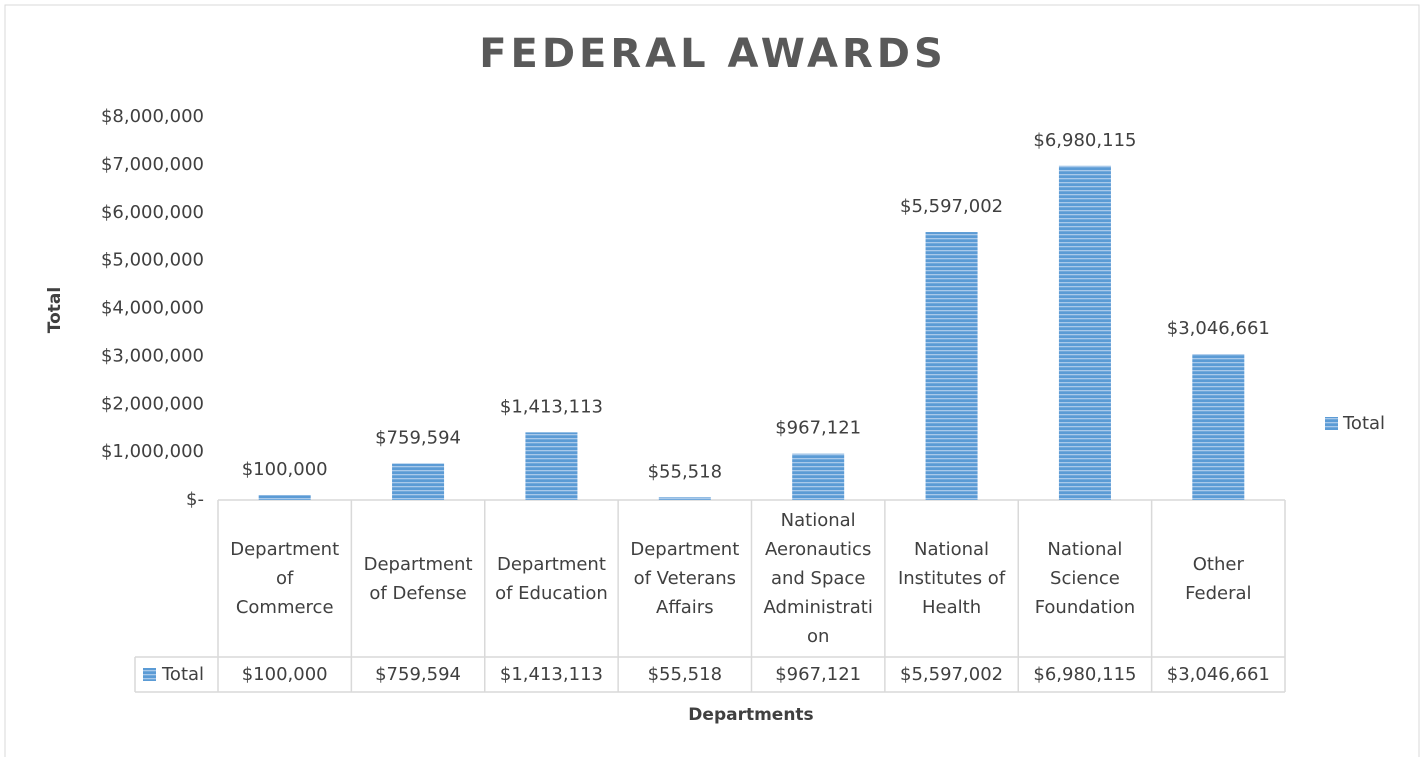 The image size is (1426, 757). Describe the element at coordinates (551, 674) in the screenshot. I see `table-value: $1,413,113` at that location.